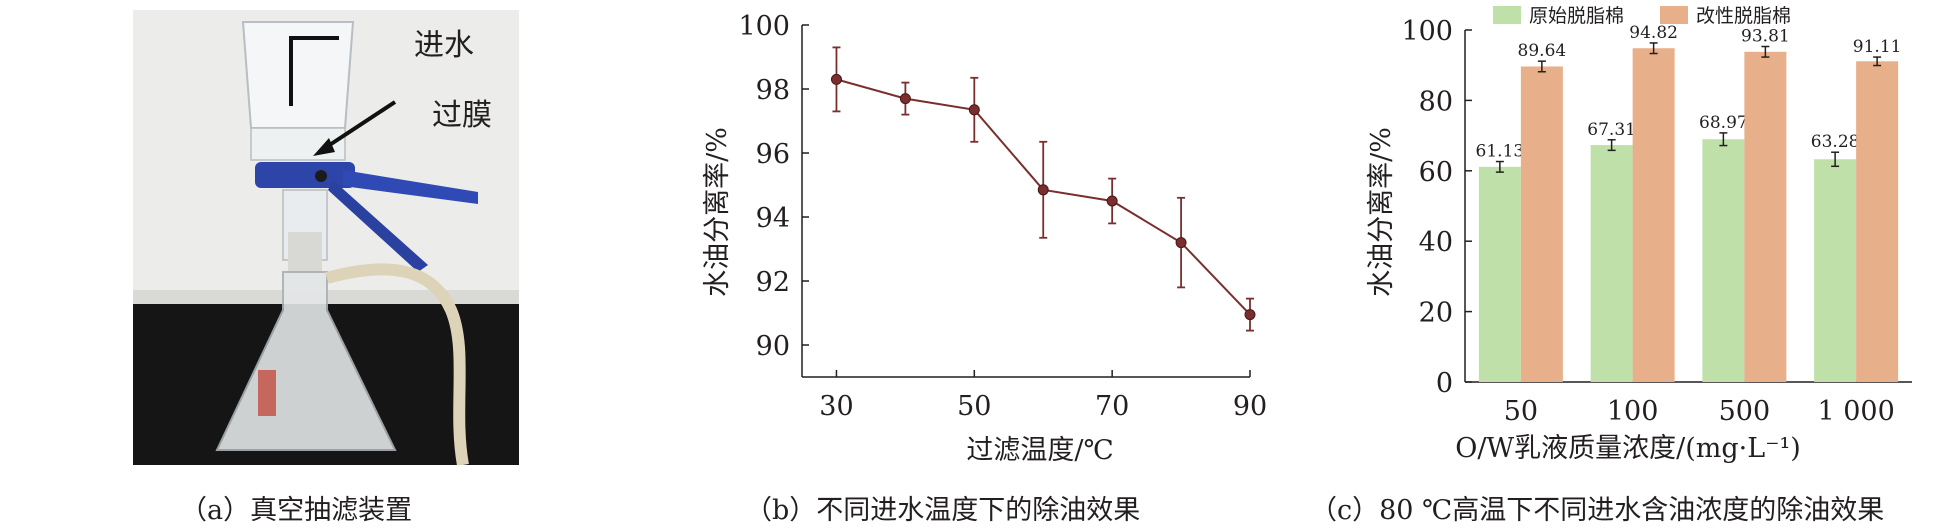  Describe the element at coordinates (296, 510) in the screenshot. I see `caption-a: （a）真空抽滤装置` at that location.